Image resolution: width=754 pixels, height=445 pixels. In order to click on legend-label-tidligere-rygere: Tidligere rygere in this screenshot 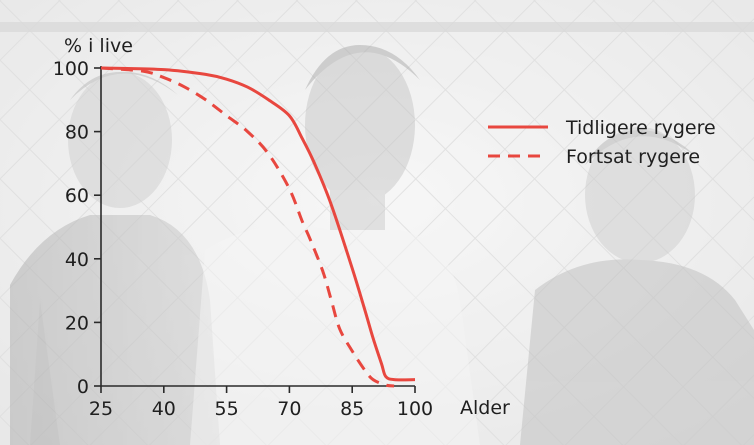, I will do `click(640, 128)`.